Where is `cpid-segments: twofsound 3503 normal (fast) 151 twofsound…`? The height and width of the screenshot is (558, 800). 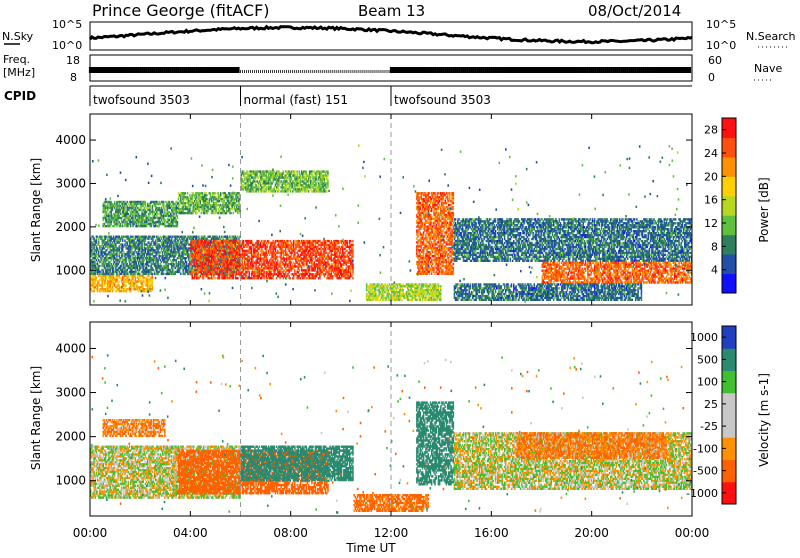
cpid-segments: twofsound 3503 normal (fast) 151 twofsound… is located at coordinates (290, 96).